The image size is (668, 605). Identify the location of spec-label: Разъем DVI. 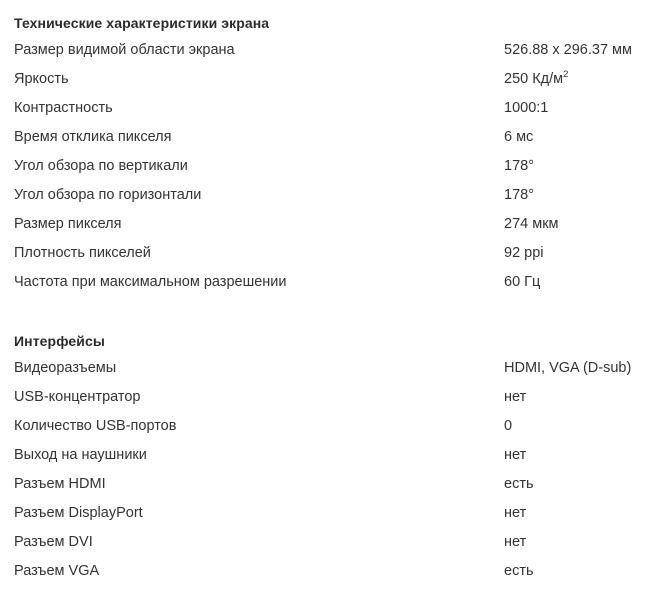
(53, 542).